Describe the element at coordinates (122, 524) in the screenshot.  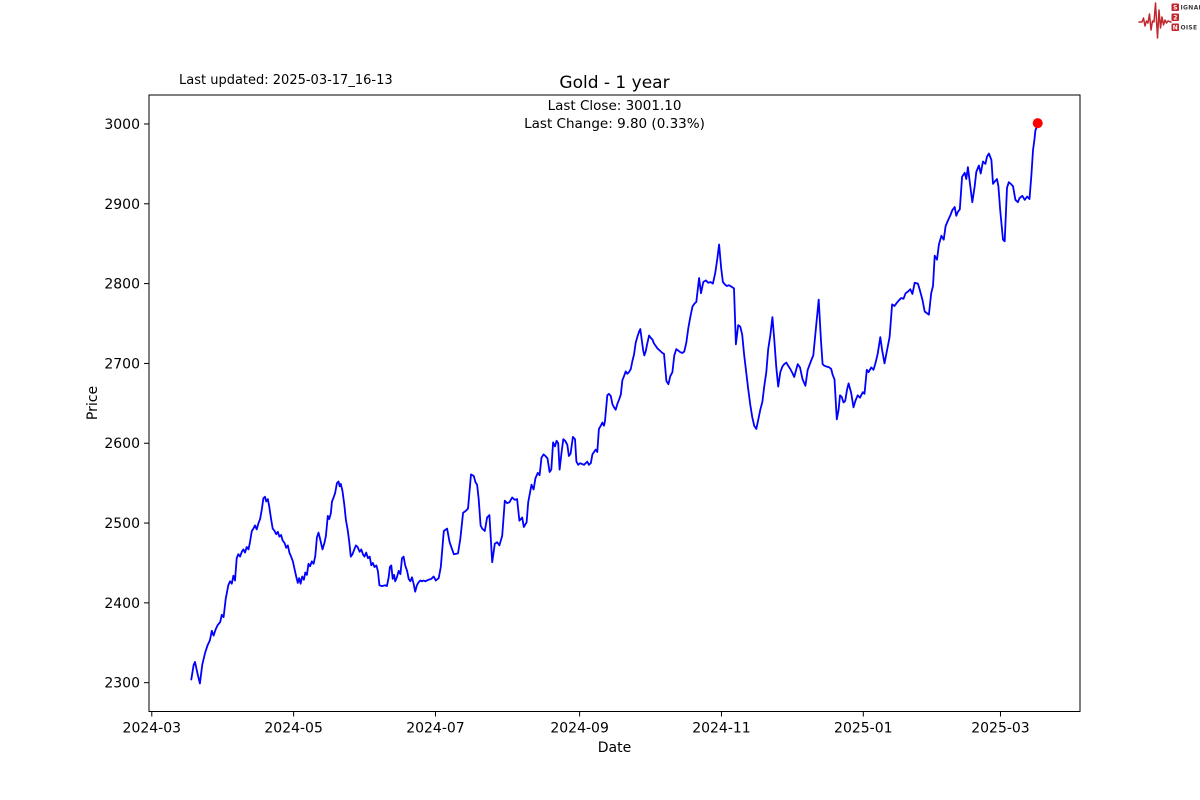
I see `y-tick-label: 2500` at that location.